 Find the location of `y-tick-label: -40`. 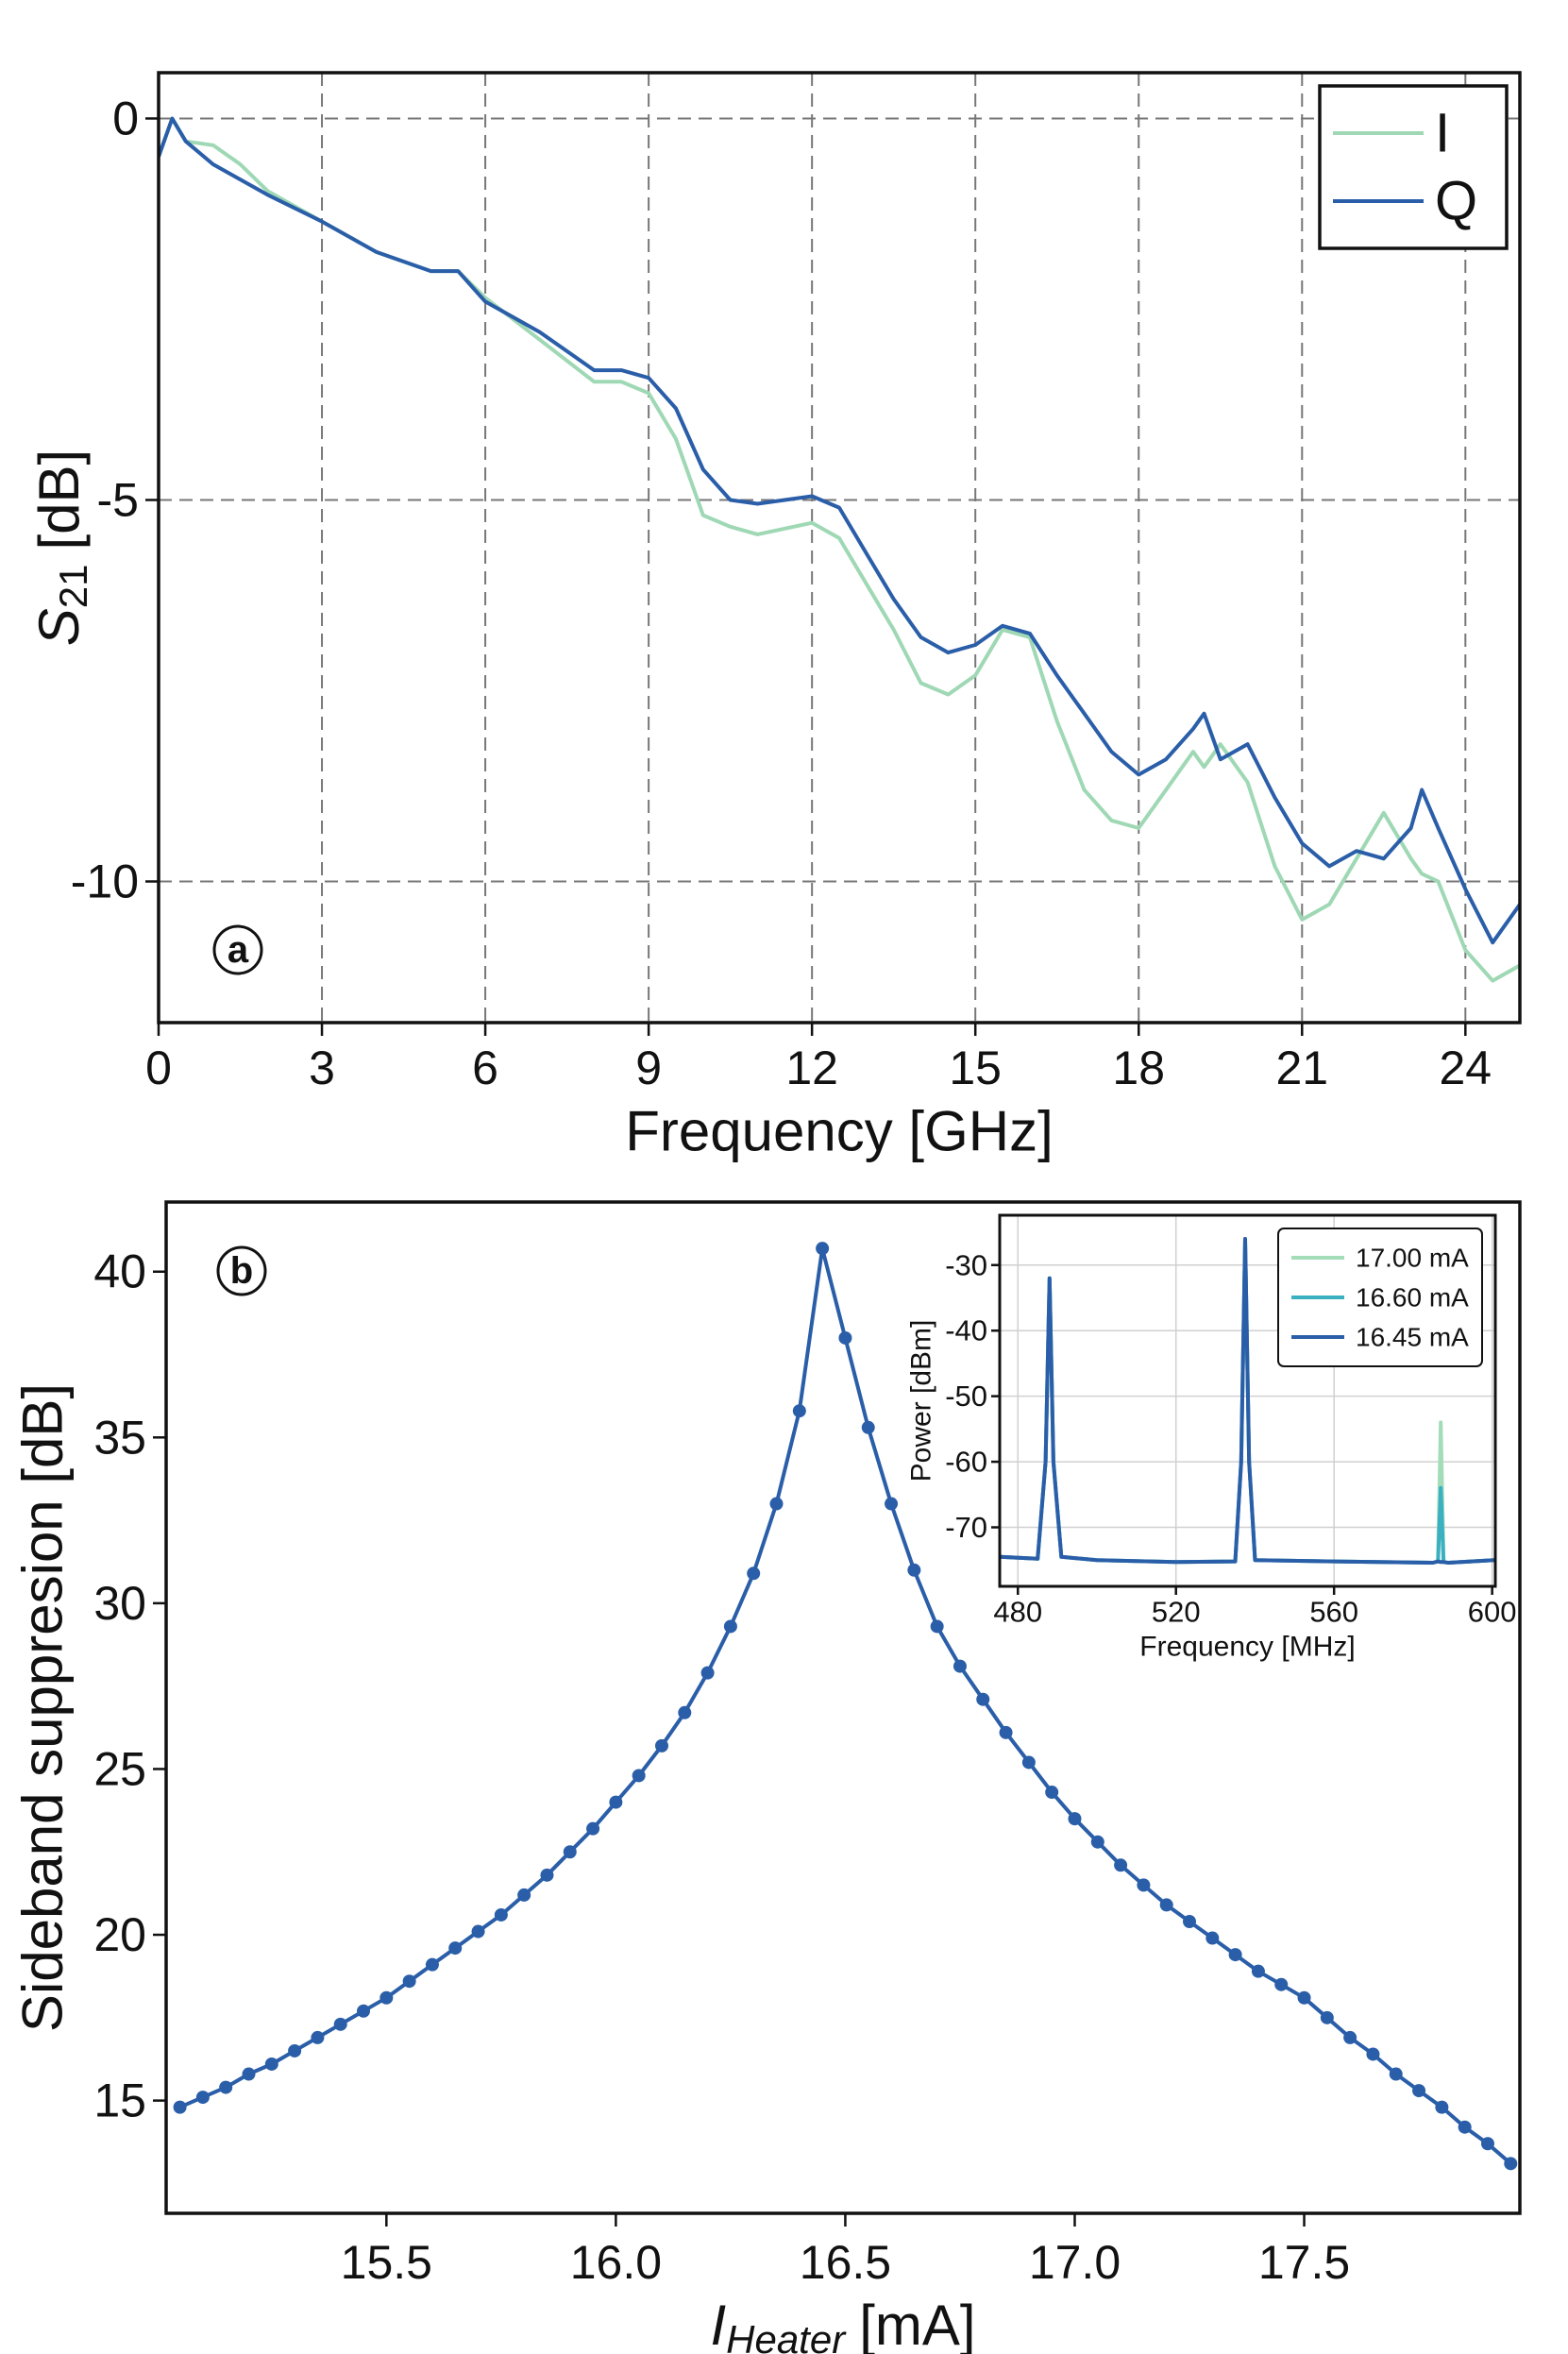

y-tick-label: -40 is located at coordinates (966, 1331).